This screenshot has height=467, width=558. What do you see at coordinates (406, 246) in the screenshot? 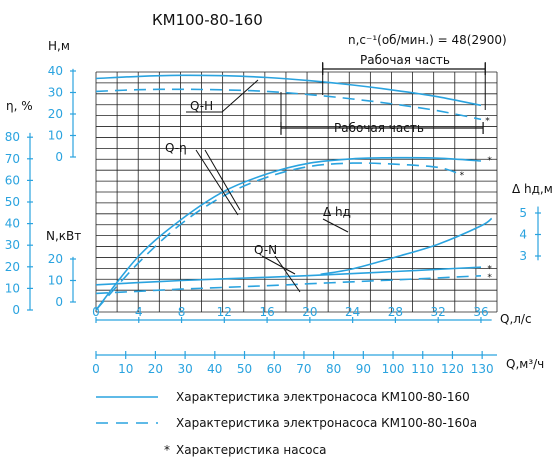
I see `series-dh-solid` at bounding box center [406, 246].